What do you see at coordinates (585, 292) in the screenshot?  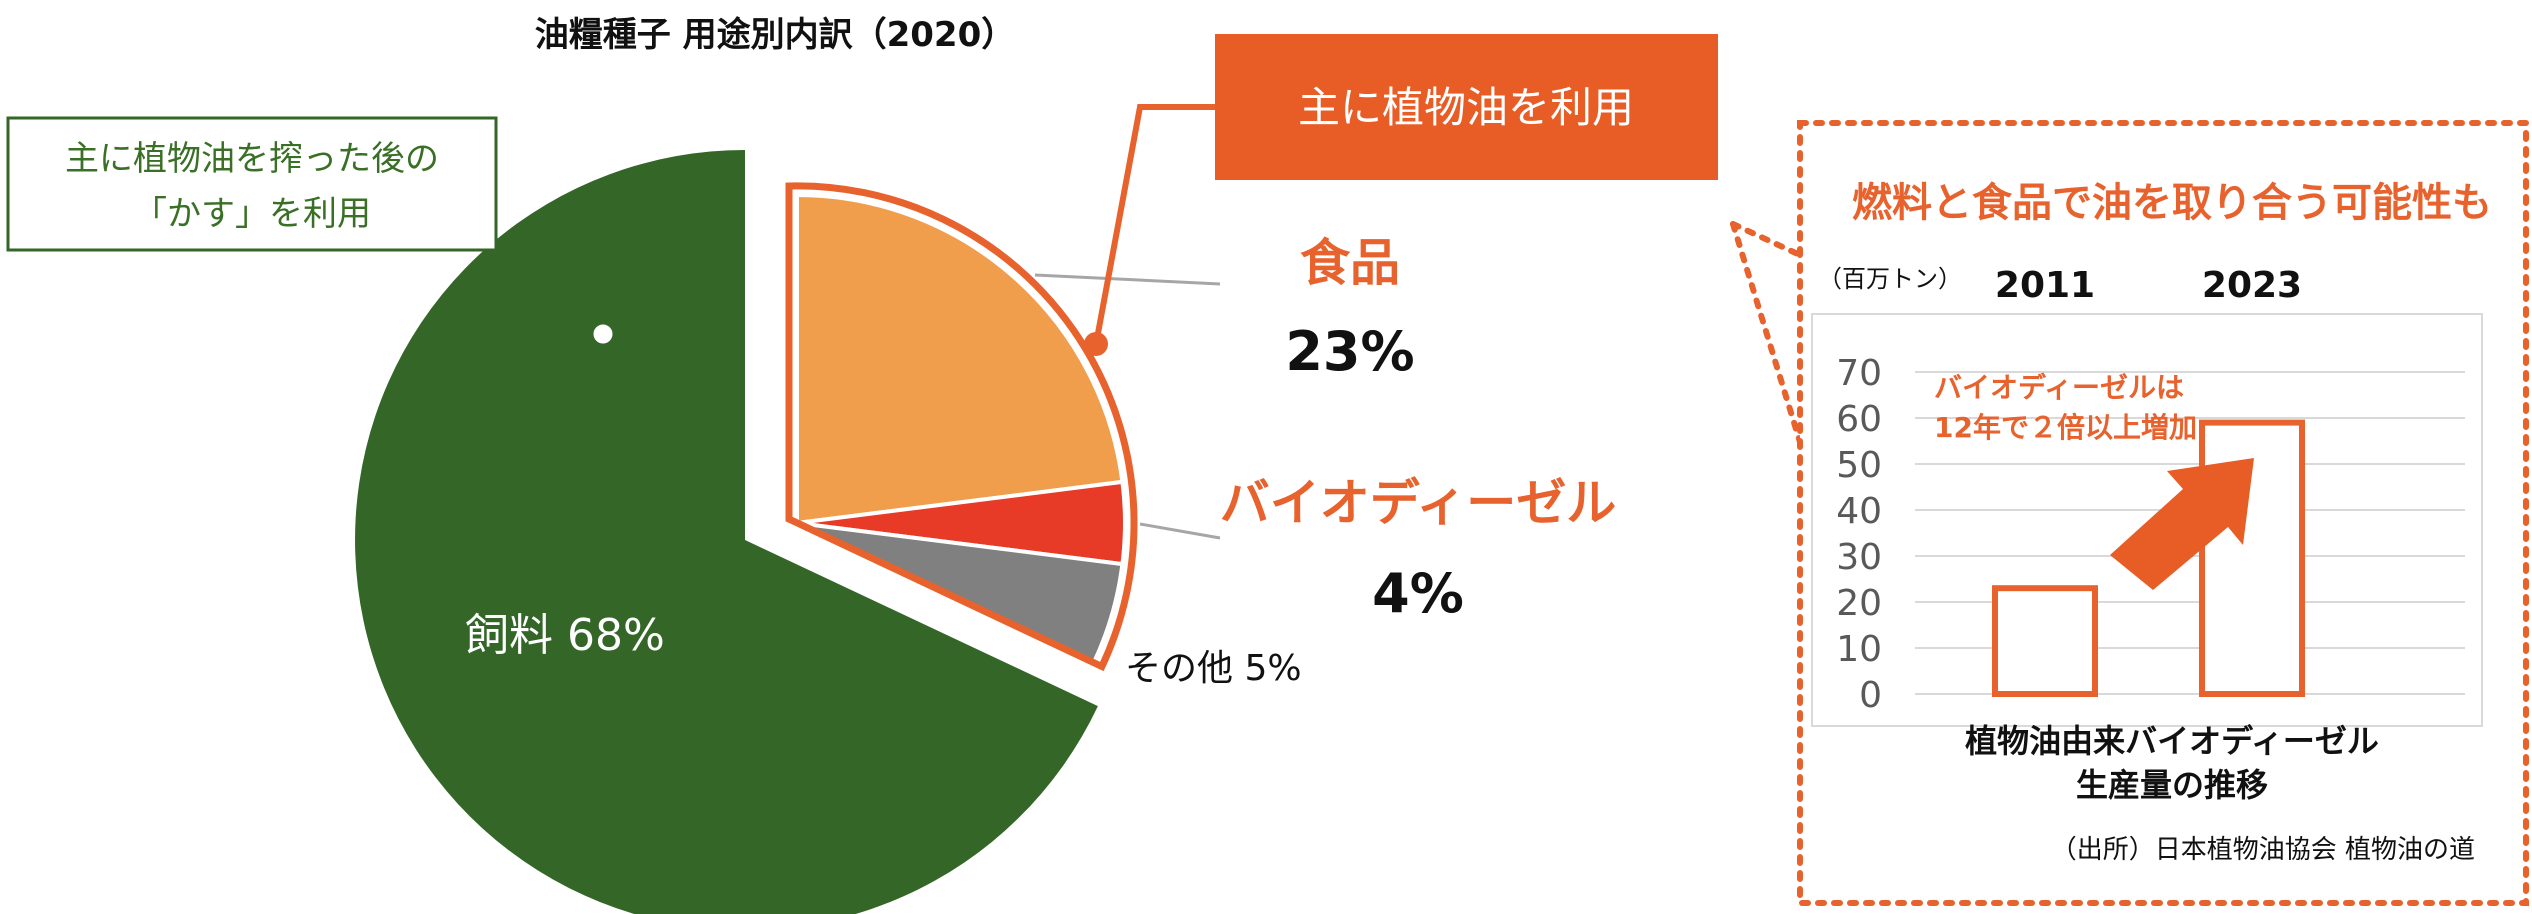 I see `feed-callout-leader` at bounding box center [585, 292].